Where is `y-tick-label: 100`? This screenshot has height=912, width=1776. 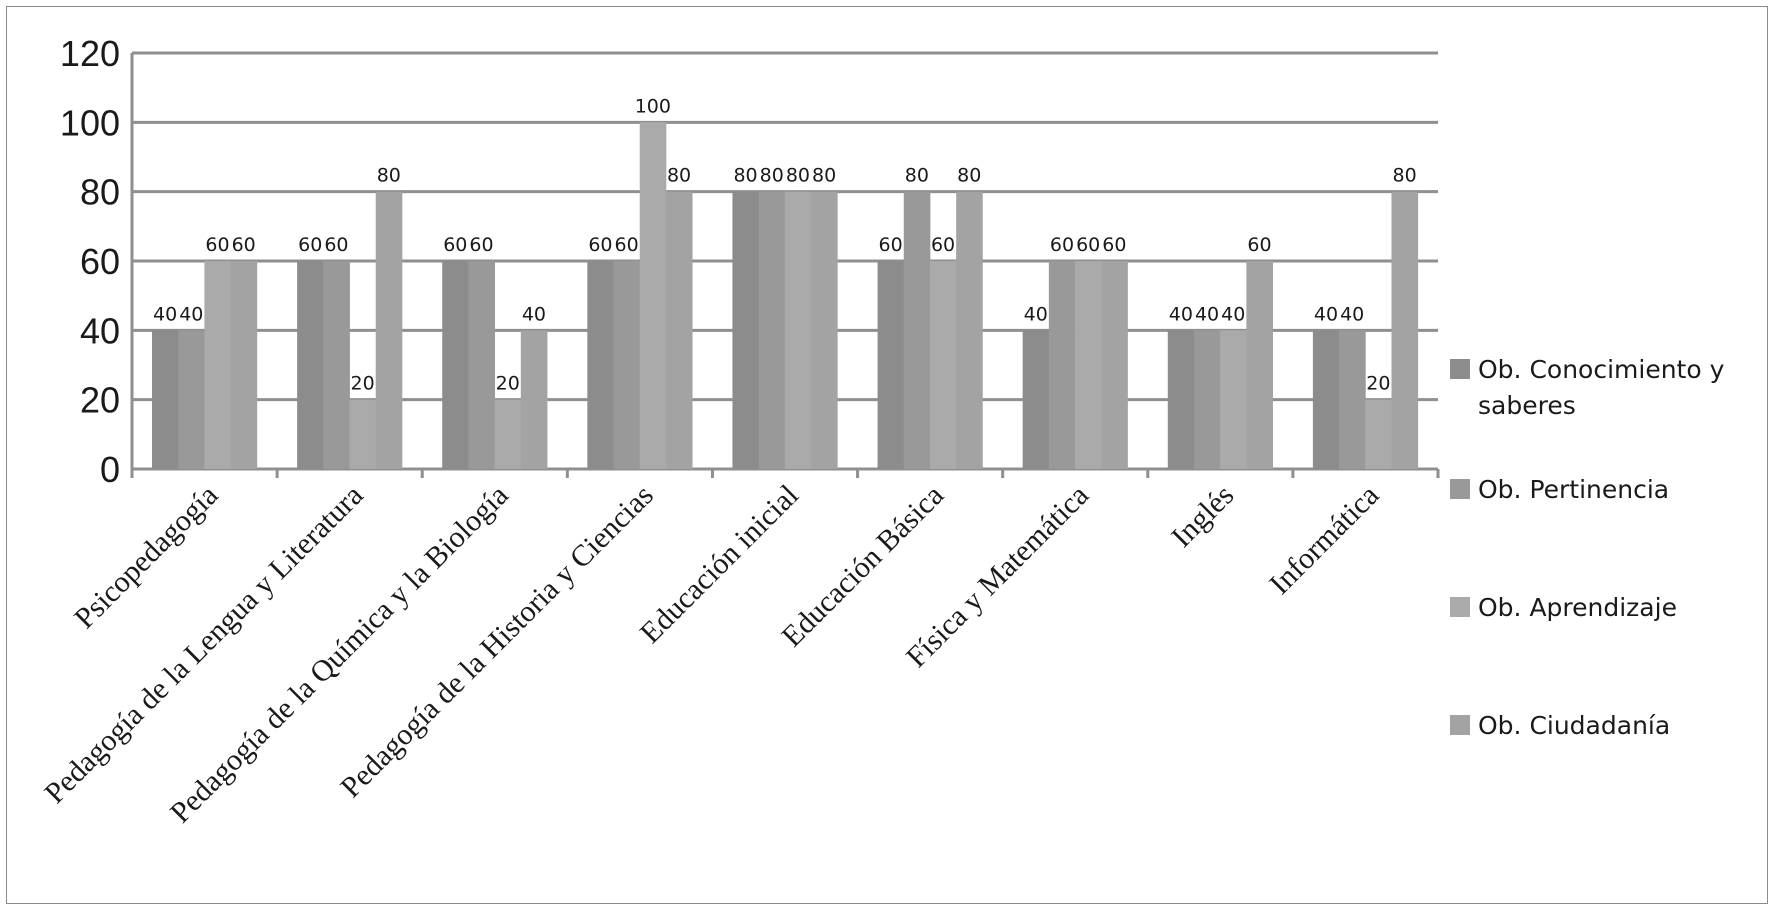 y-tick-label: 100 is located at coordinates (90, 122).